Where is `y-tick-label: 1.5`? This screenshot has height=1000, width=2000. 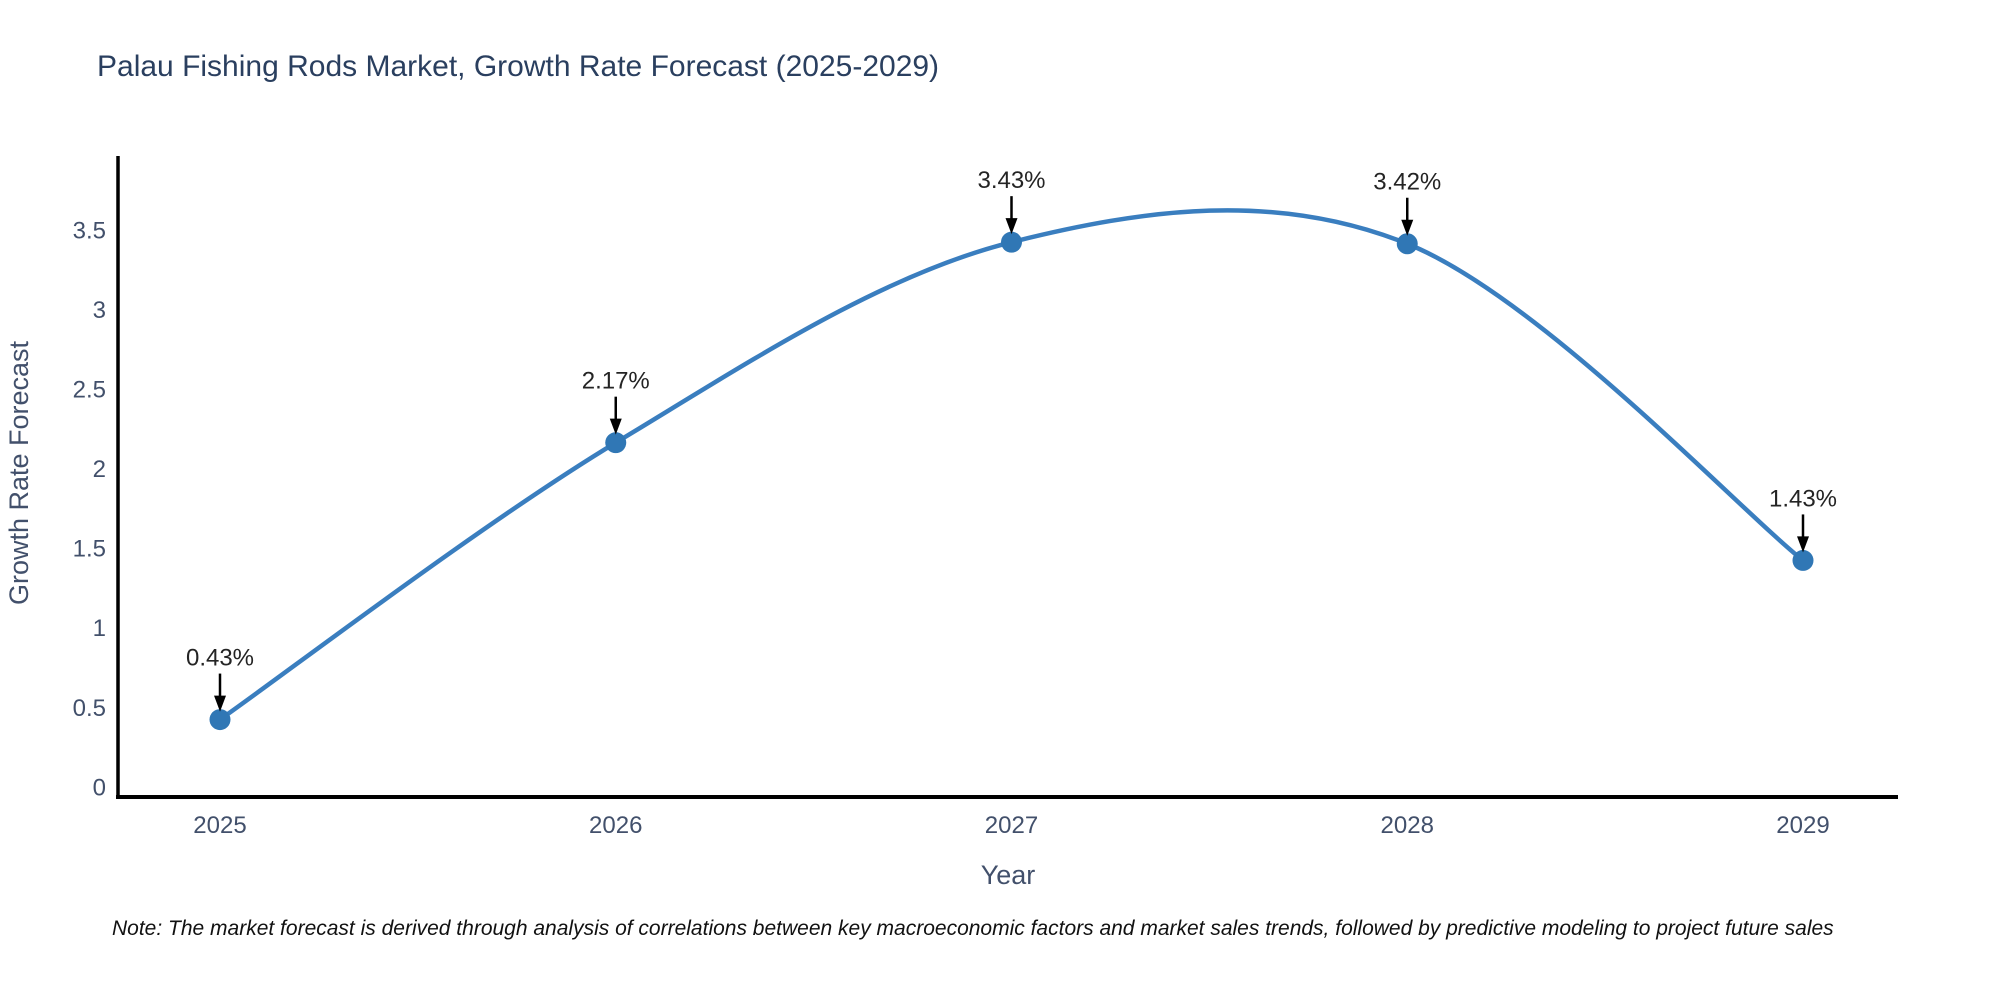 y-tick-label: 1.5 is located at coordinates (89, 549).